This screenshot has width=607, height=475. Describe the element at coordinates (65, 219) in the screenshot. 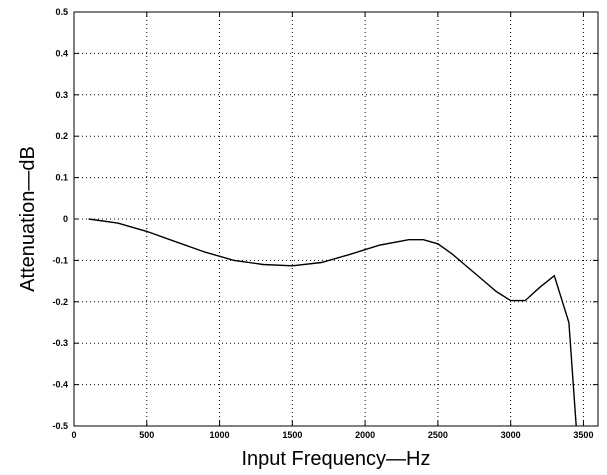

I see `y-tick-label: 0` at that location.